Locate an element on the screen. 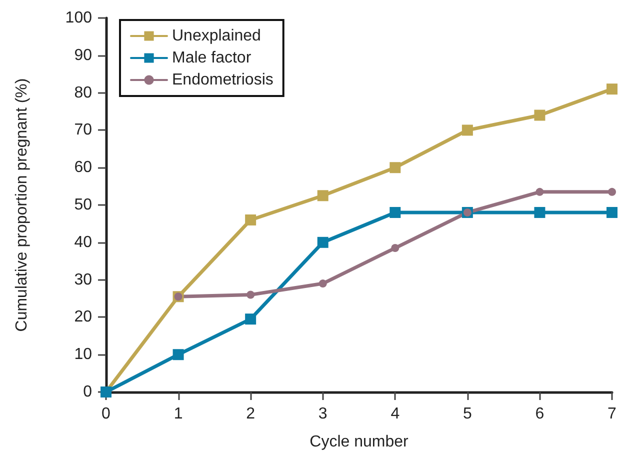 Image resolution: width=620 pixels, height=475 pixels. x-tick-label: 2 is located at coordinates (251, 414).